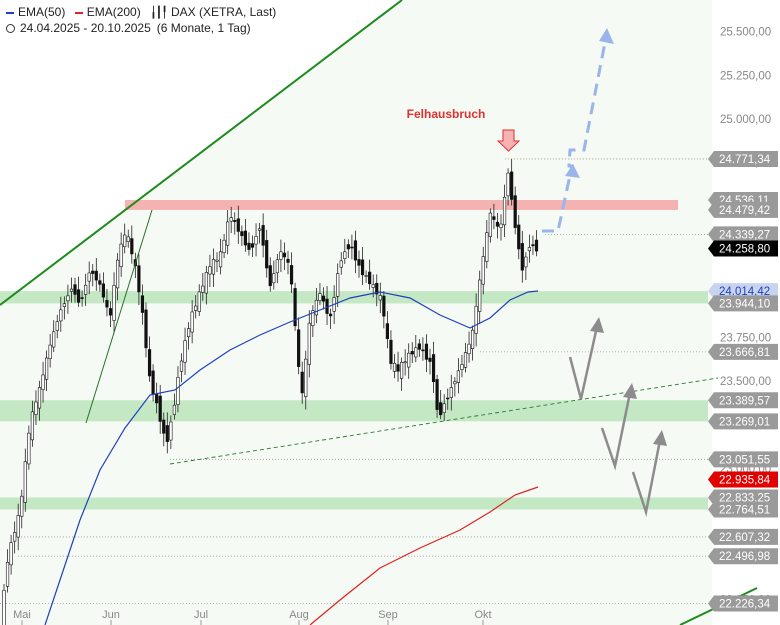  I want to click on candlestick-icon: ╽┃╿, so click(159, 13).